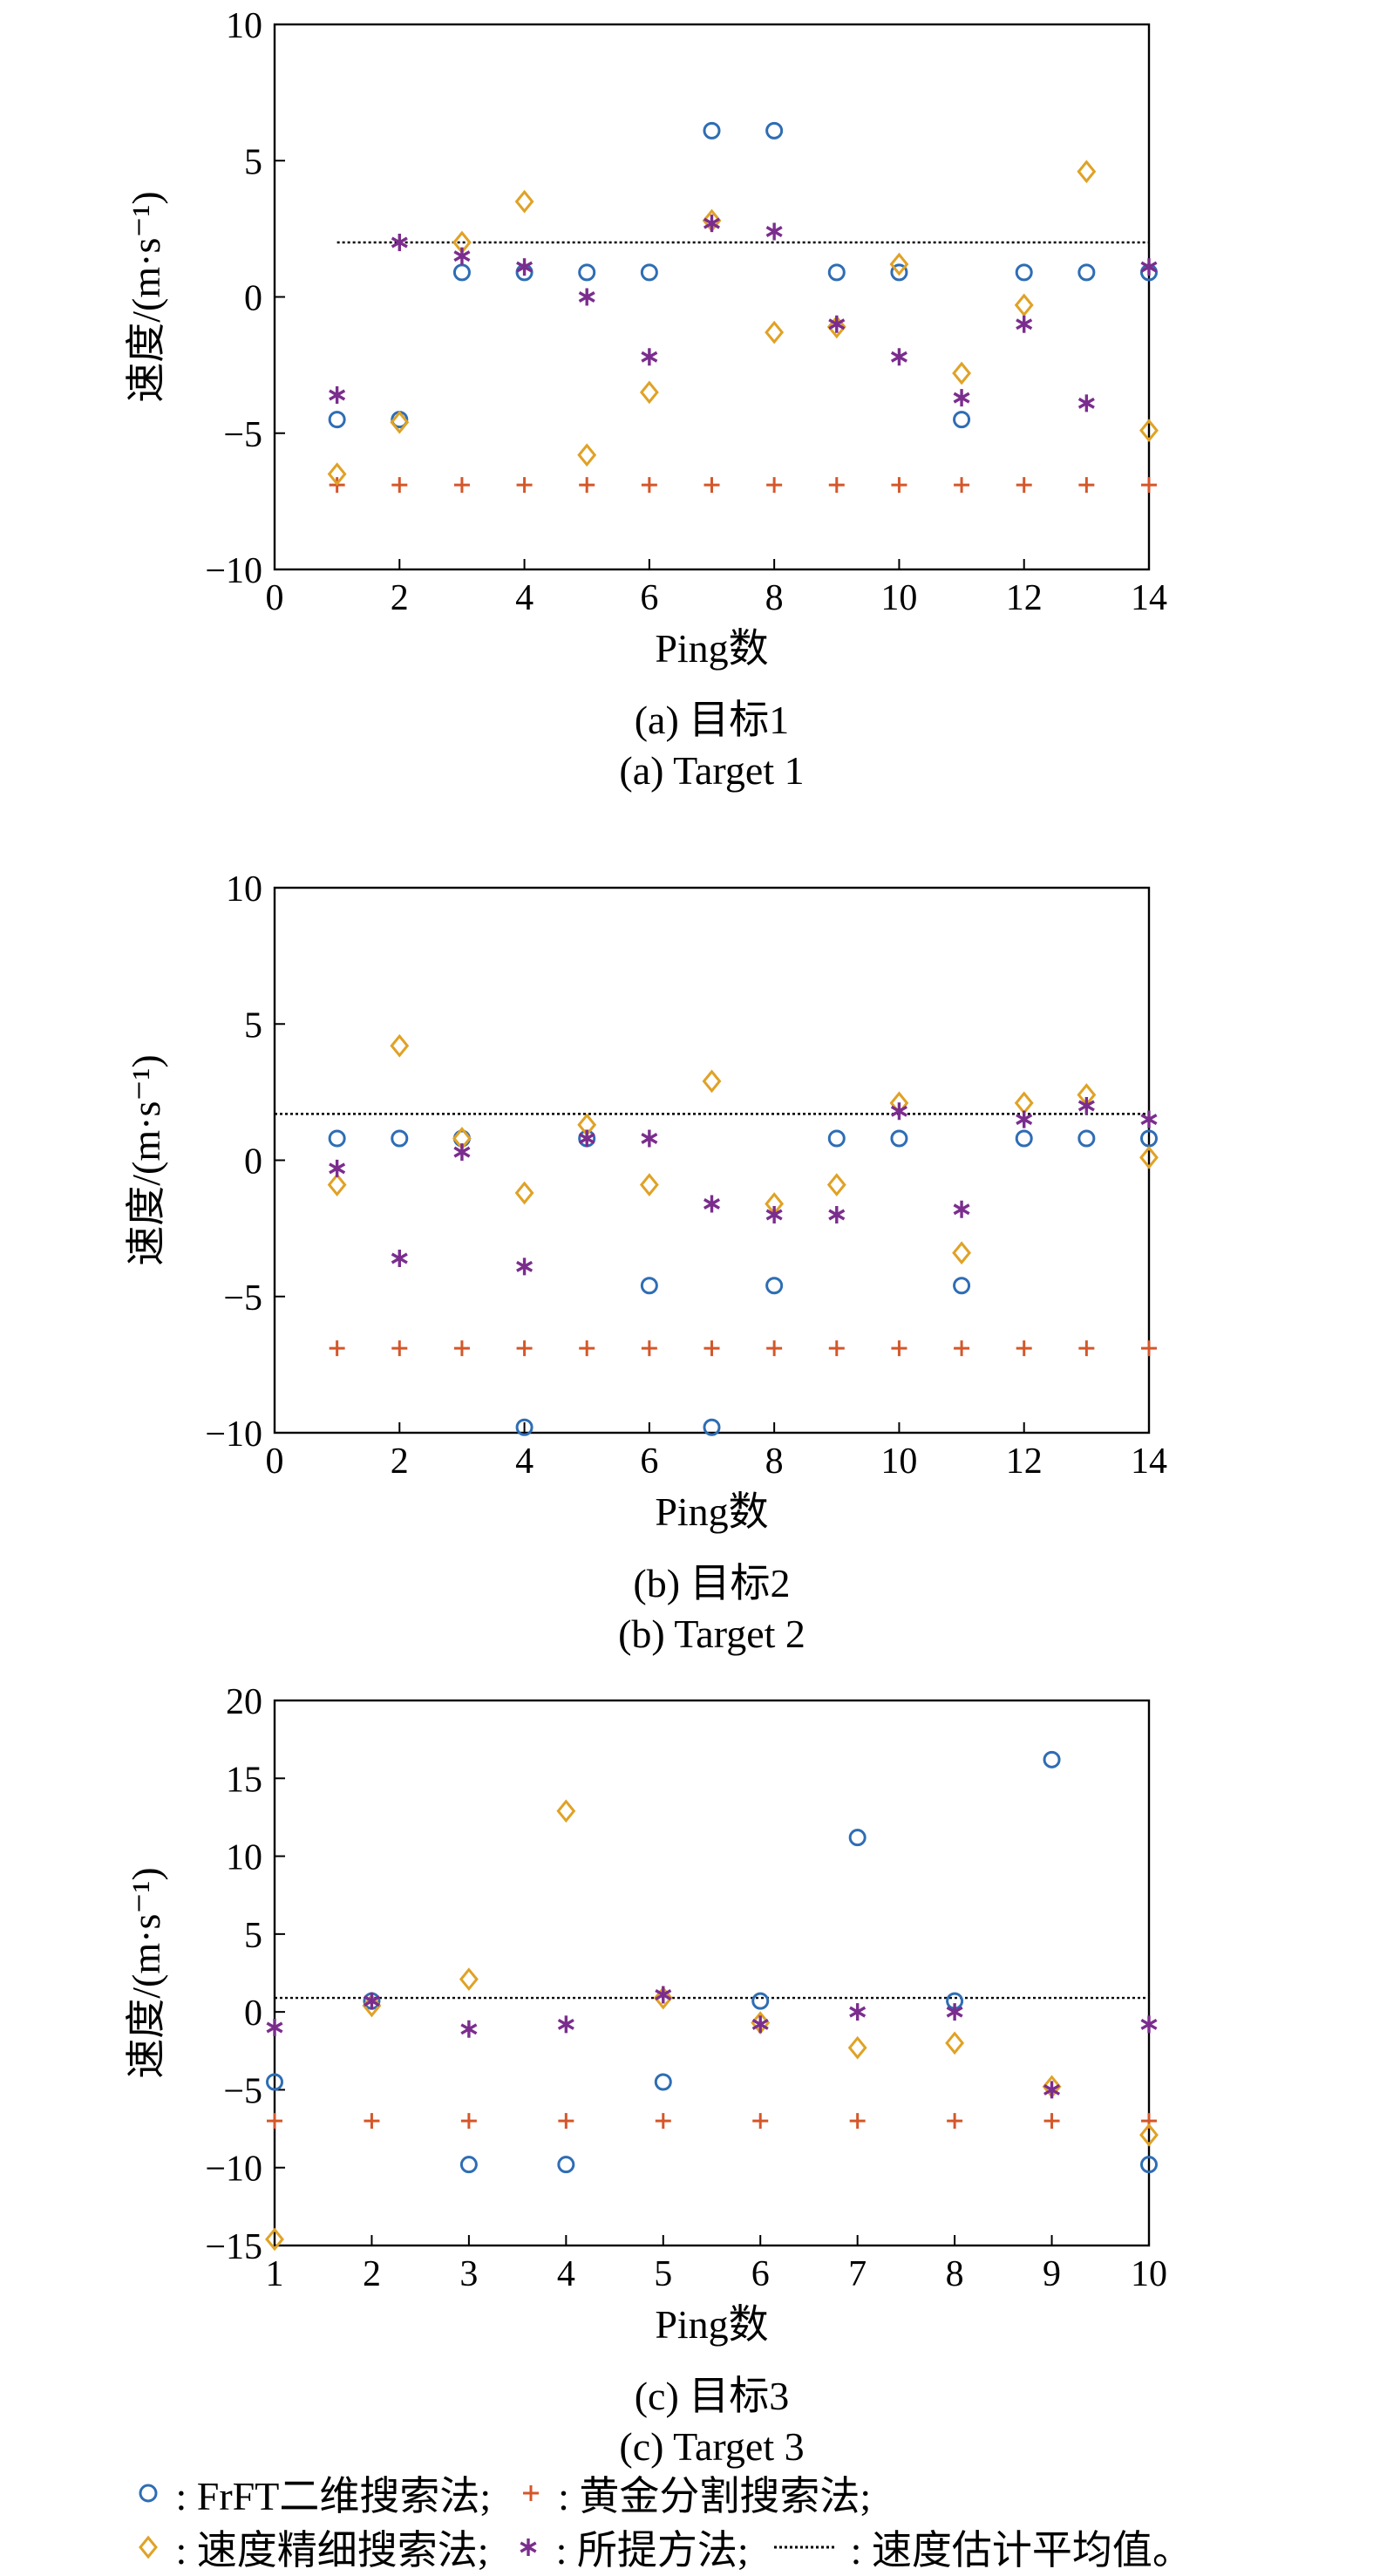 The image size is (1373, 2576). Describe the element at coordinates (711, 2447) in the screenshot. I see `caption-en: (c) Target 3` at that location.